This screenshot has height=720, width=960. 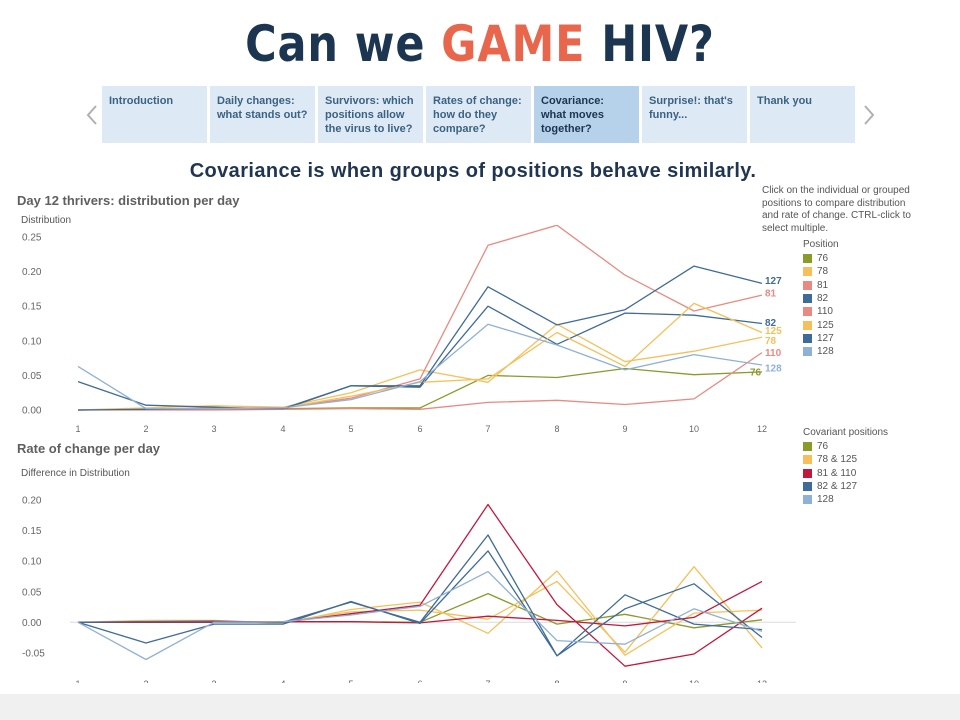 I want to click on legend-title: Position, so click(x=821, y=244).